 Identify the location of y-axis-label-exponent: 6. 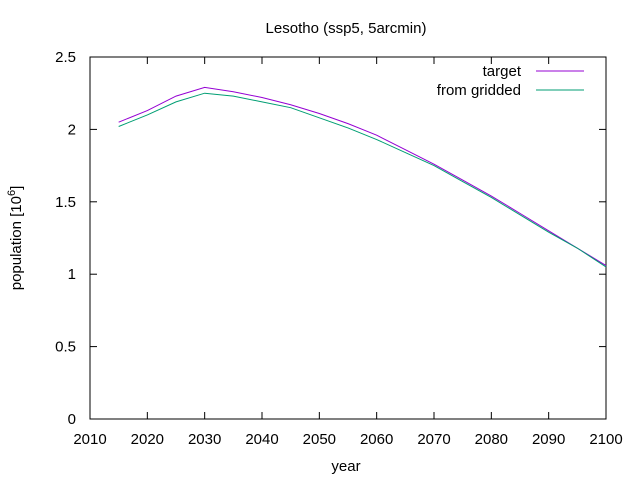
(12, 193).